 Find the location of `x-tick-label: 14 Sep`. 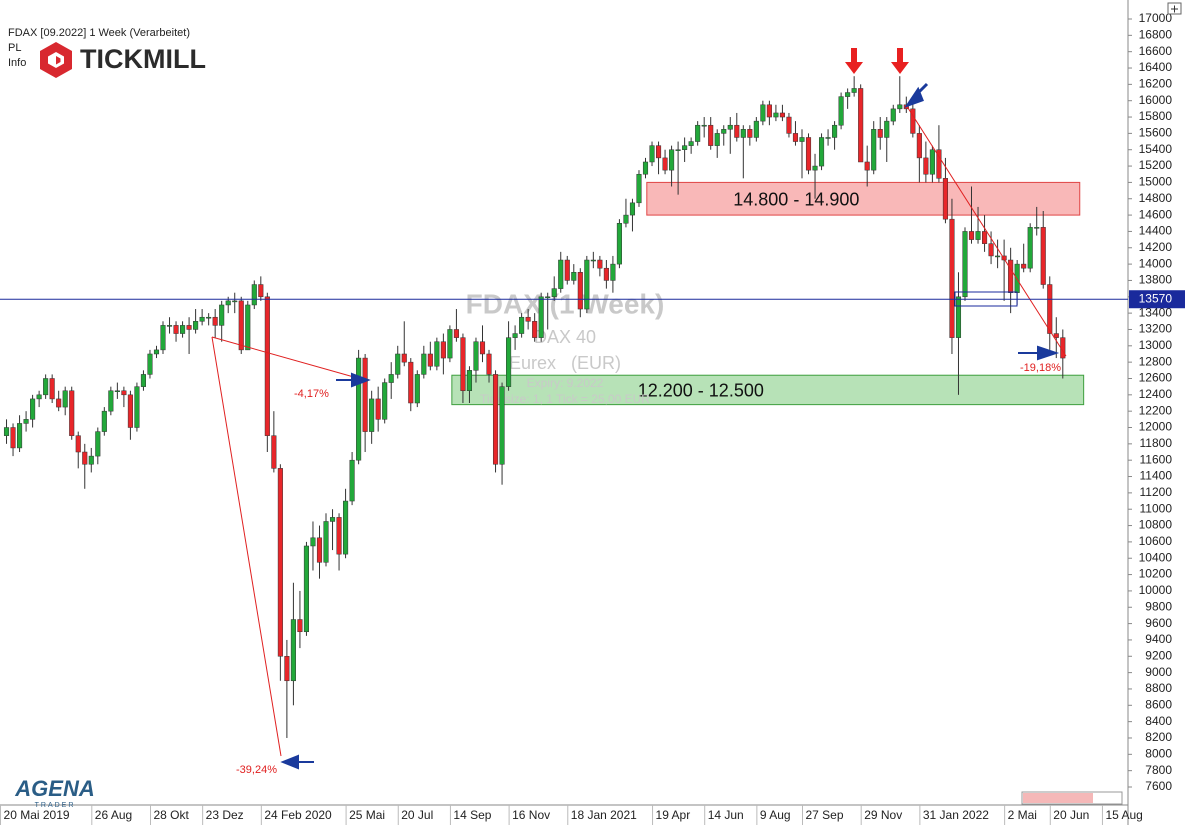

x-tick-label: 14 Sep is located at coordinates (472, 815).